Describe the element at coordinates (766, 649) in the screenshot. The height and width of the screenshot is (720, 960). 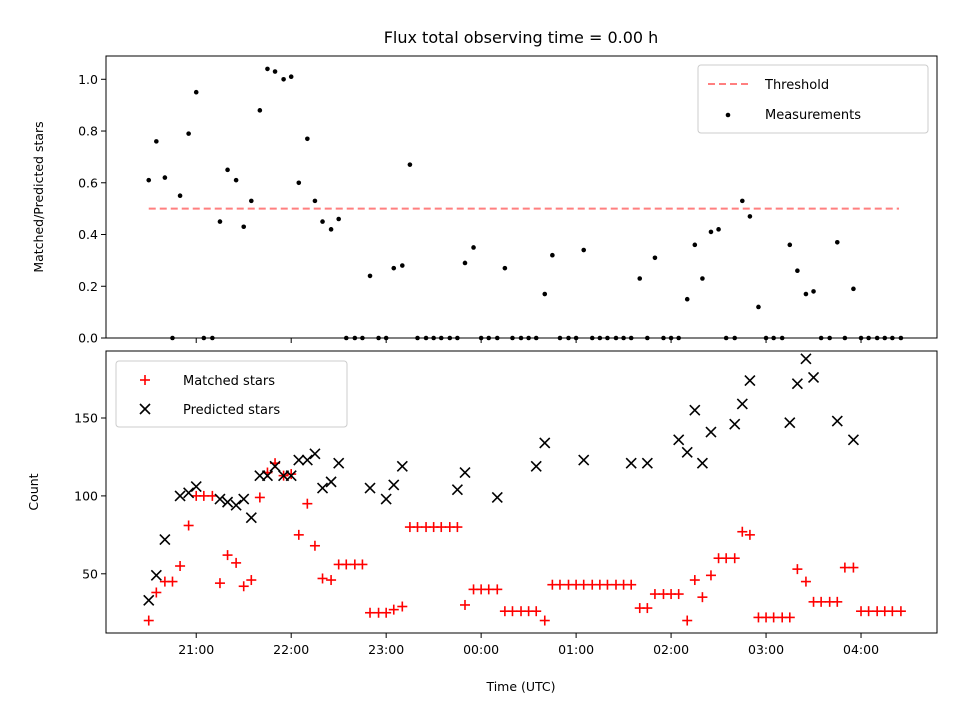
I see `x-tick-label: 03:00` at that location.